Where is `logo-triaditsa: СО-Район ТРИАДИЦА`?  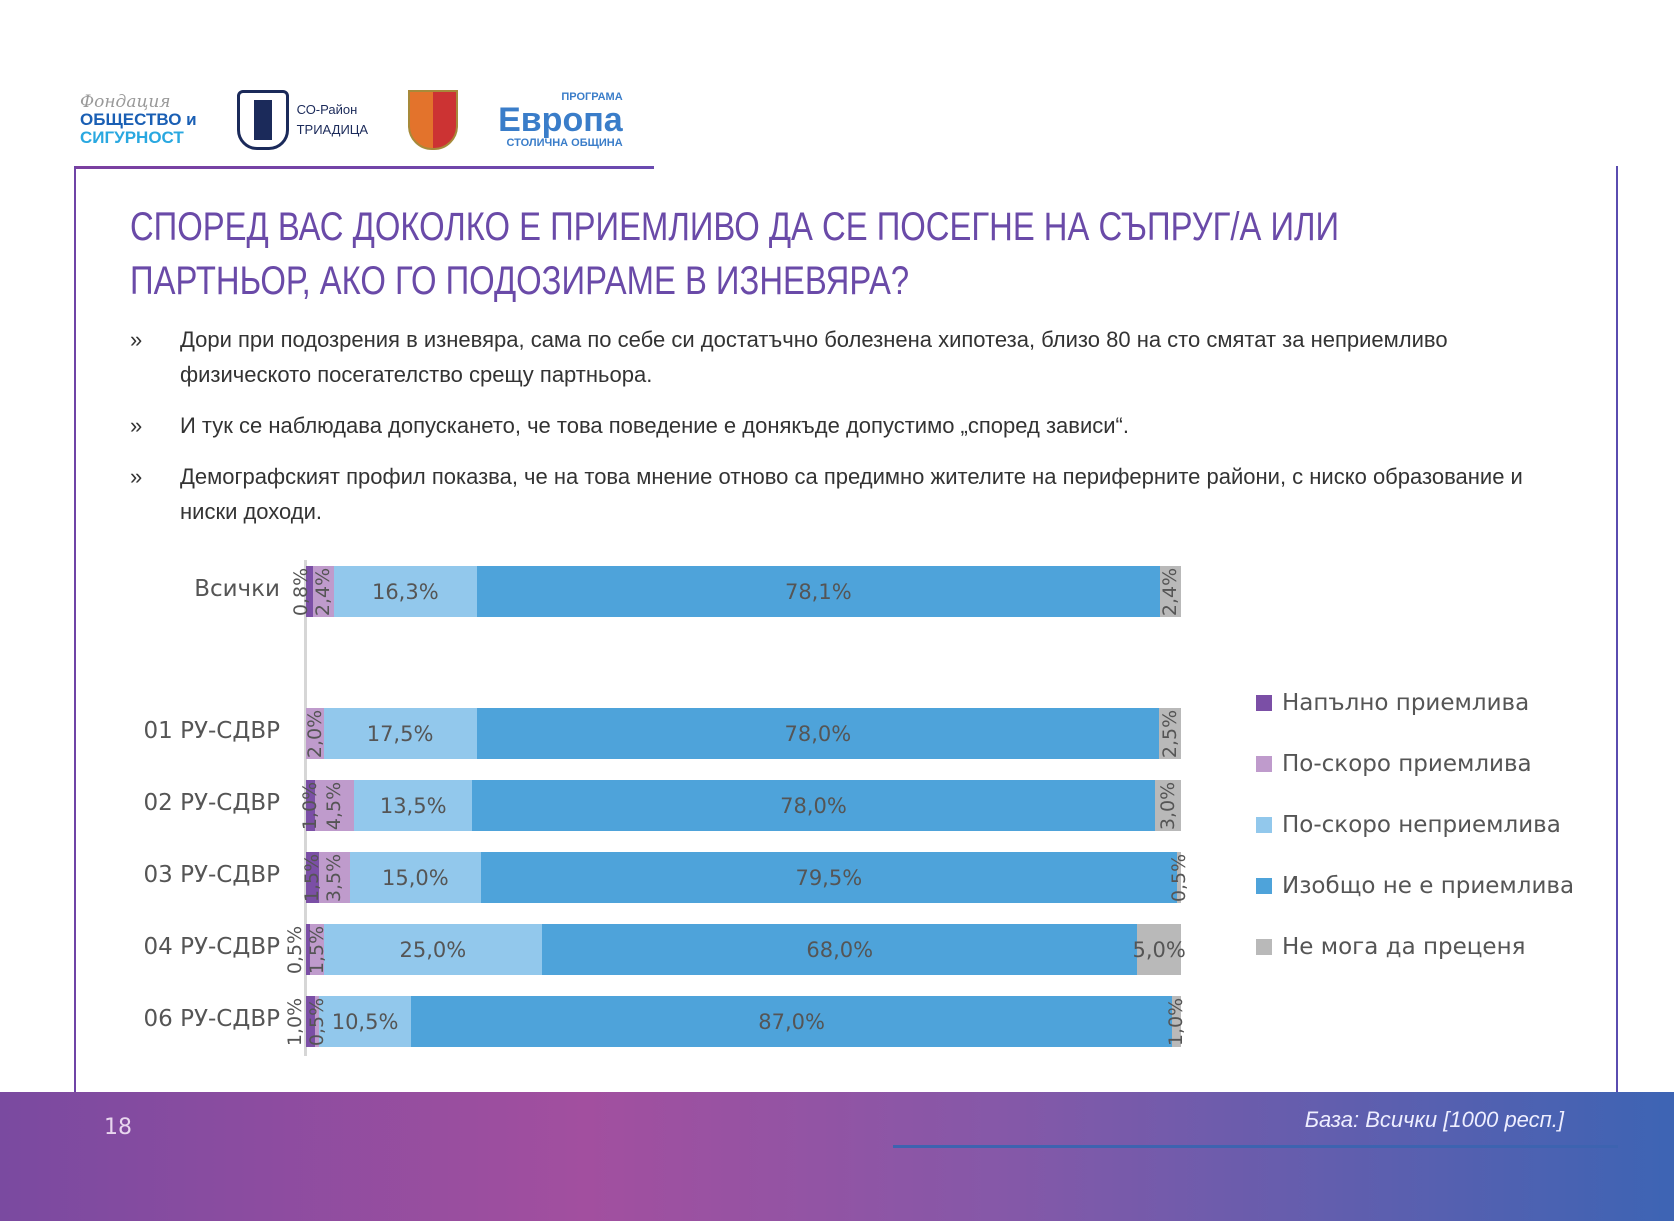 logo-triaditsa: СО-Район ТРИАДИЦА is located at coordinates (302, 120).